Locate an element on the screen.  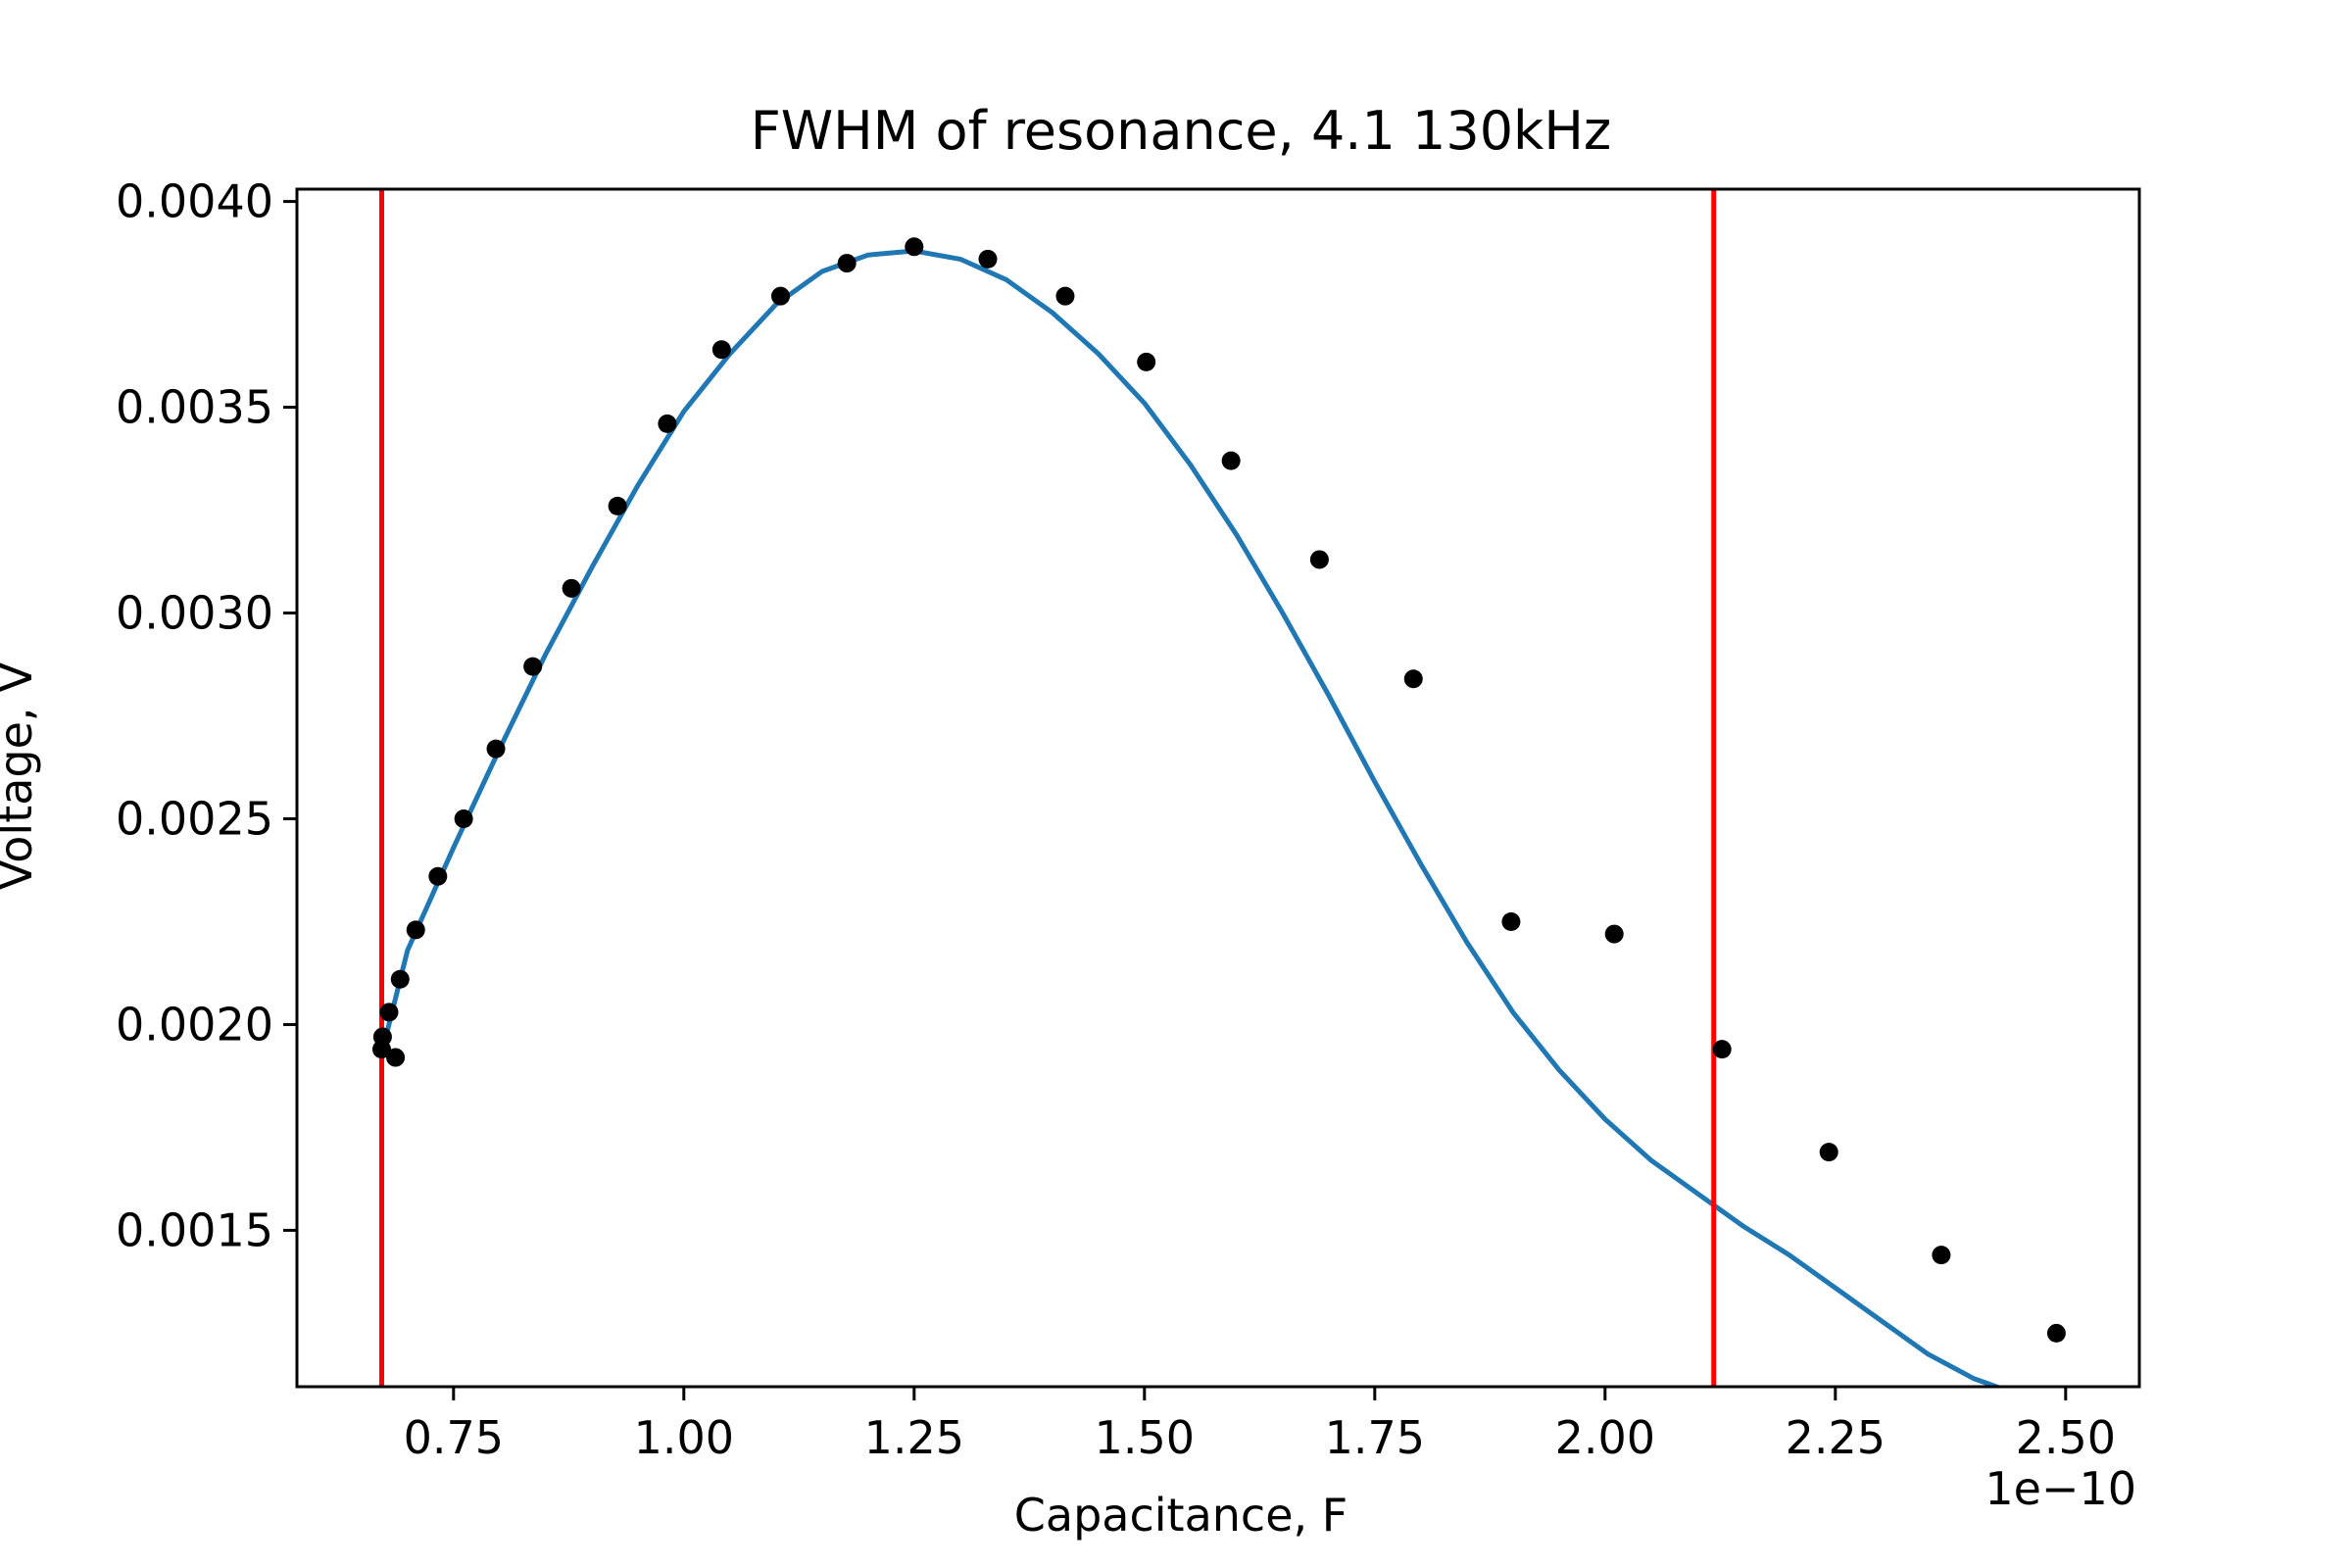
x-offset-label: 1e−10 is located at coordinates (2060, 1488).